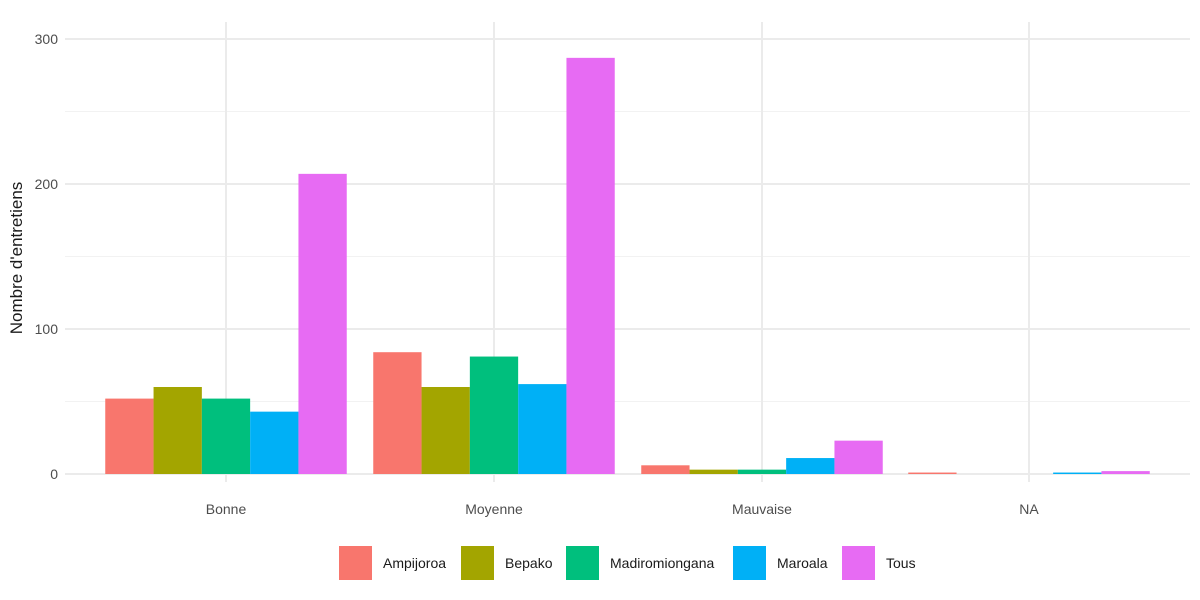  Describe the element at coordinates (47, 39) in the screenshot. I see `y-tick-label: 300` at that location.